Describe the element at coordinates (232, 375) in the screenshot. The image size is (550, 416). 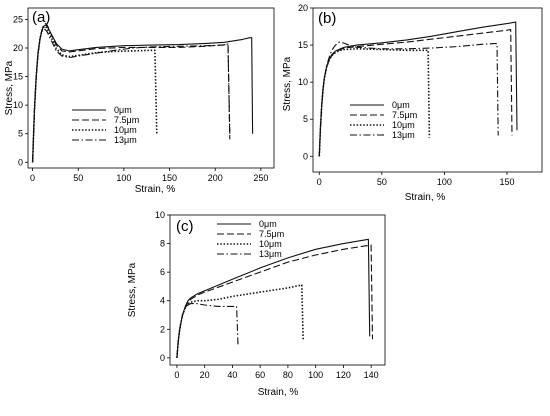
I see `x-tick-label: 40` at that location.